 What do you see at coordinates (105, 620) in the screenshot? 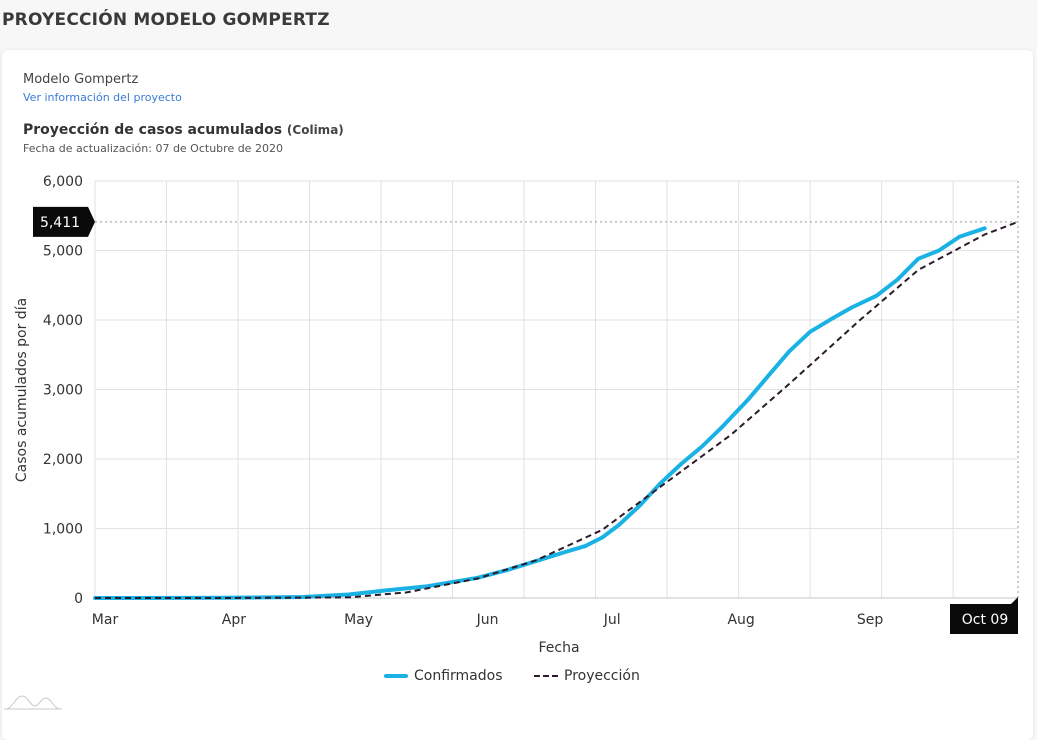
I see `x-tick-label: Mar` at bounding box center [105, 620].